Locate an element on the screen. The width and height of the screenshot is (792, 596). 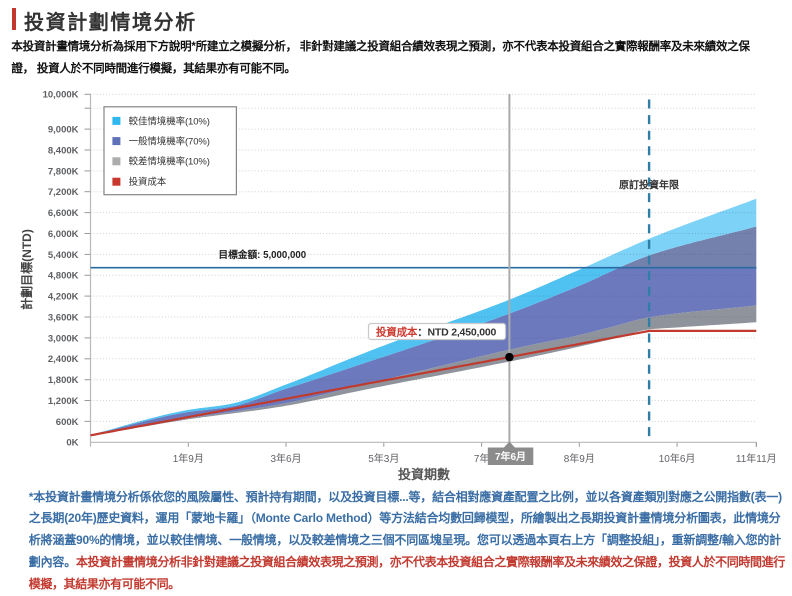
svg-text: 7年6月 is located at coordinates (510, 456).